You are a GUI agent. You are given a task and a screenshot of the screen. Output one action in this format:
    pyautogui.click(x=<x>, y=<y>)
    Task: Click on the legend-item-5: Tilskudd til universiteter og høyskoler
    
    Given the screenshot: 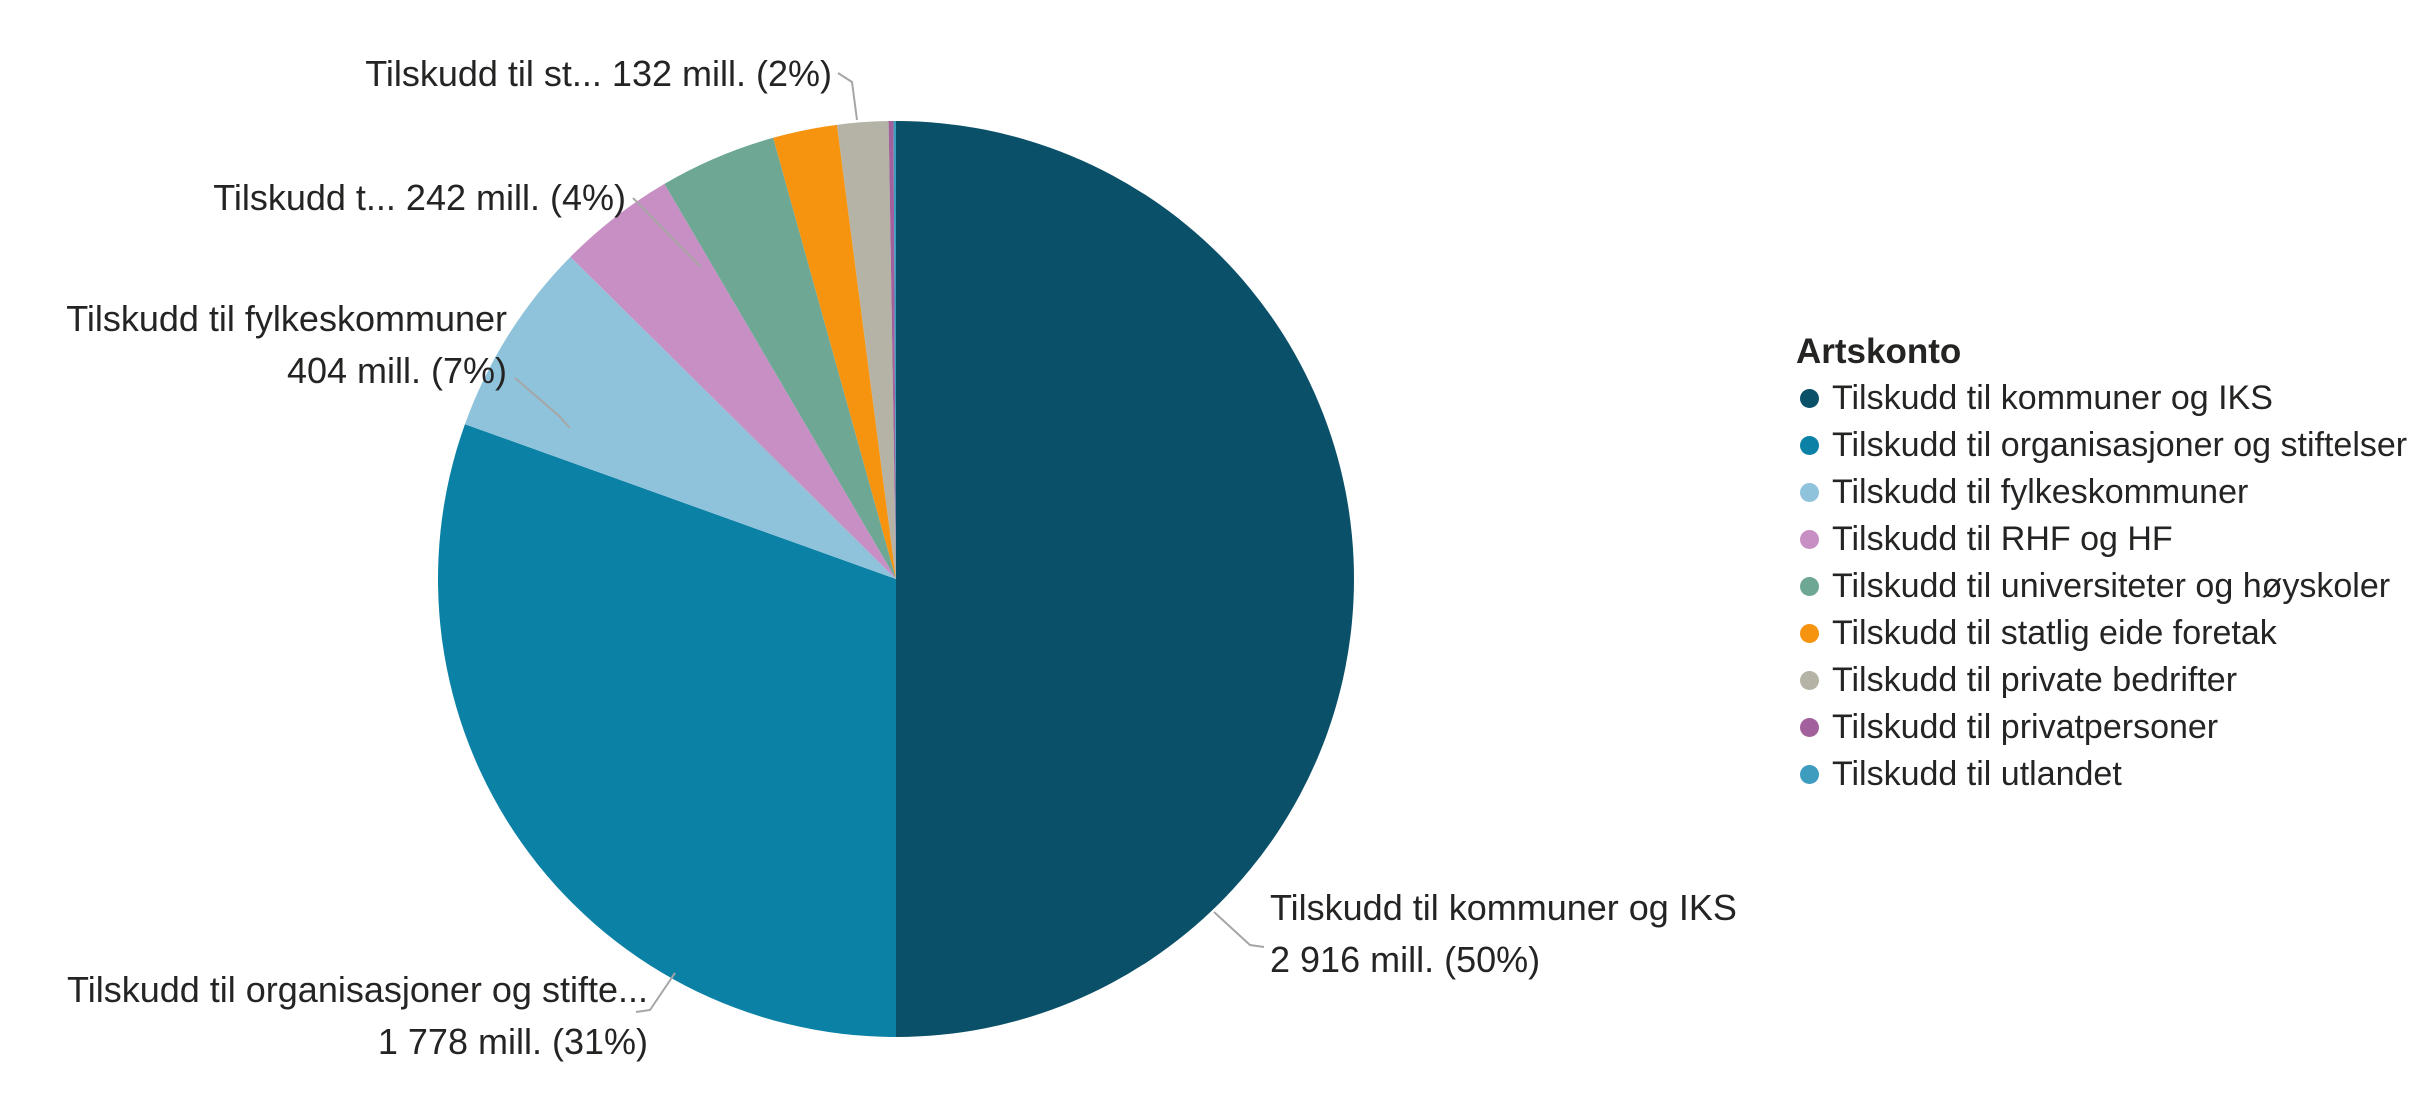 What is the action you would take?
    pyautogui.click(x=2101, y=586)
    